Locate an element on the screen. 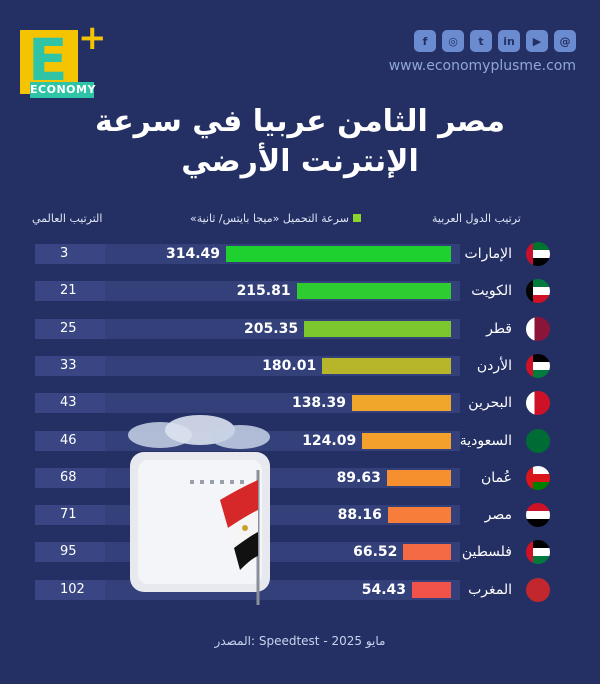 The width and height of the screenshot is (600, 684). country-label: الكويت is located at coordinates (491, 291).